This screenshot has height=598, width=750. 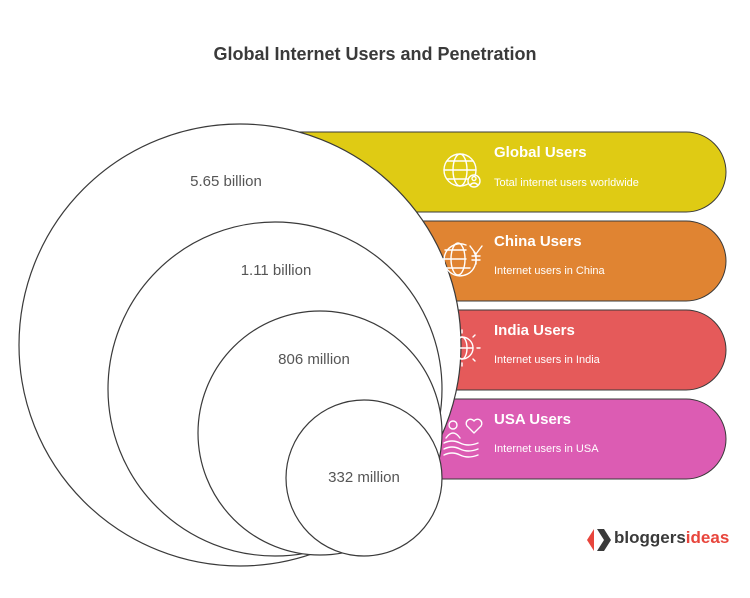 I want to click on brand-logo-icon, so click(x=599, y=540).